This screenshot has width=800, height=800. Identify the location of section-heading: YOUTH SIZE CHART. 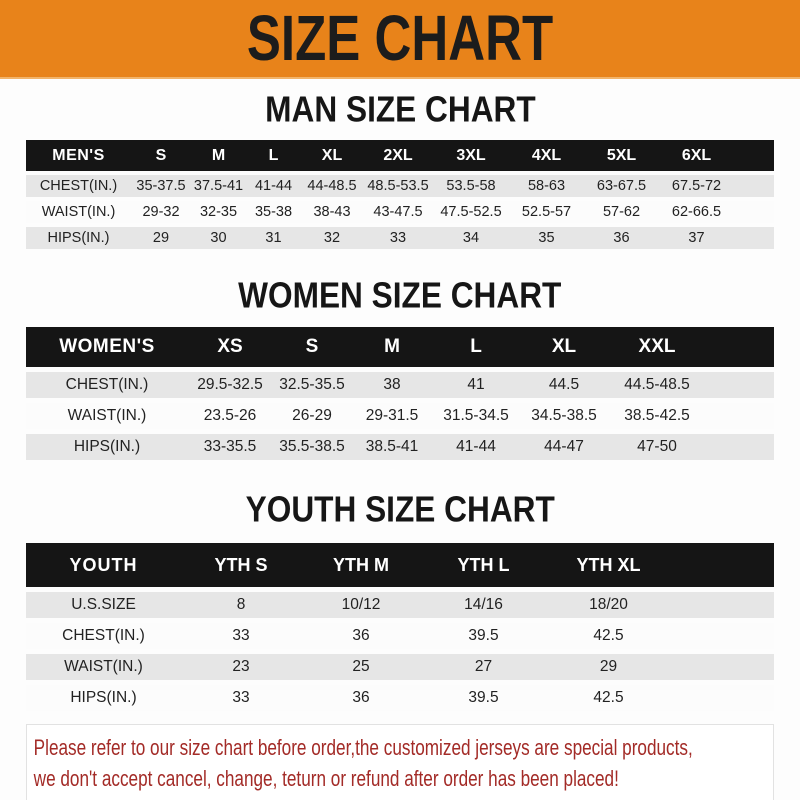
(400, 510).